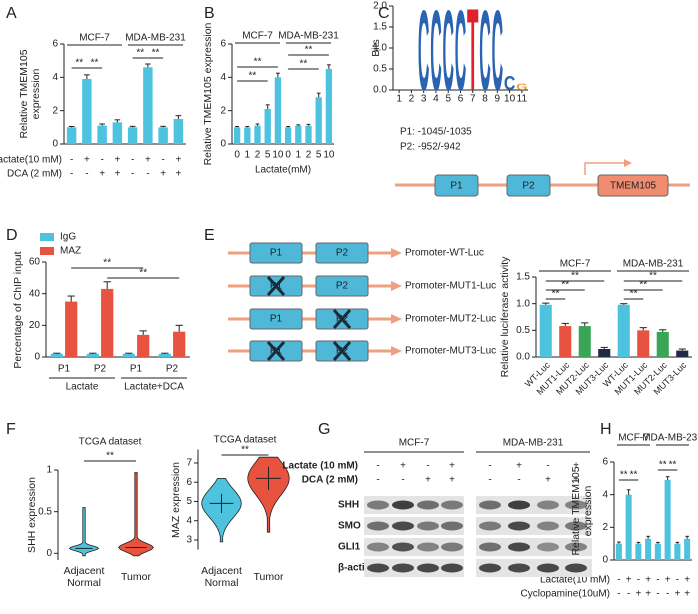 The height and width of the screenshot is (614, 698). What do you see at coordinates (11, 13) in the screenshot?
I see `panel-label: A` at bounding box center [11, 13].